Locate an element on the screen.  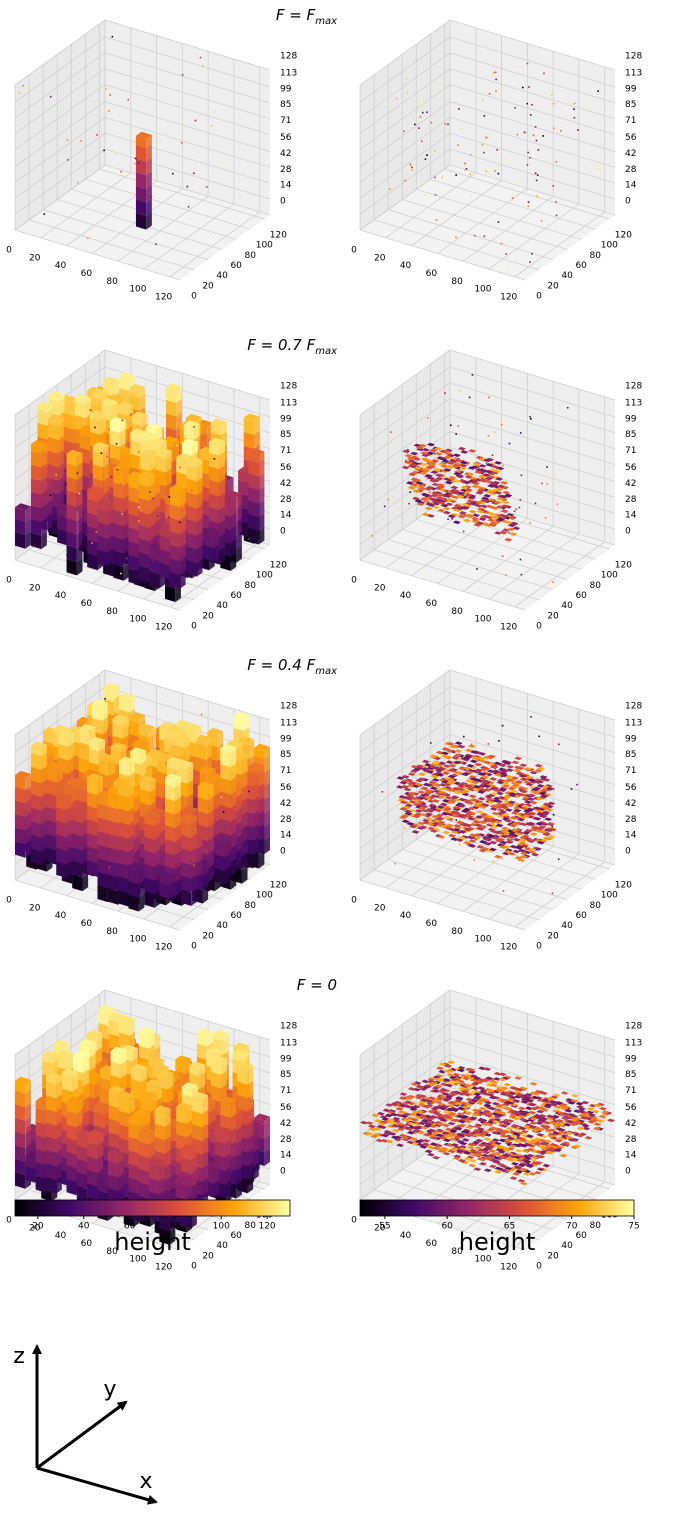
y-tick-label: 120 is located at coordinates (623, 236).